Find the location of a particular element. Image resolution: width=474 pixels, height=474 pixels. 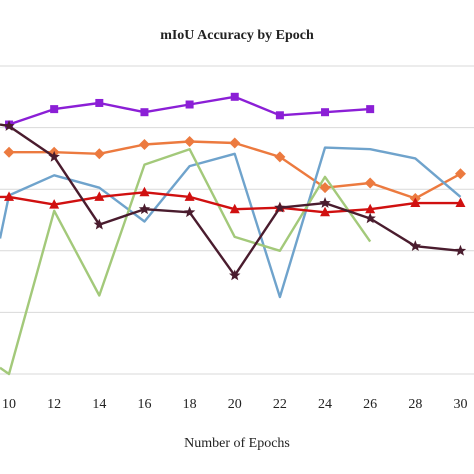

x-tick-label: 30 is located at coordinates (460, 404).